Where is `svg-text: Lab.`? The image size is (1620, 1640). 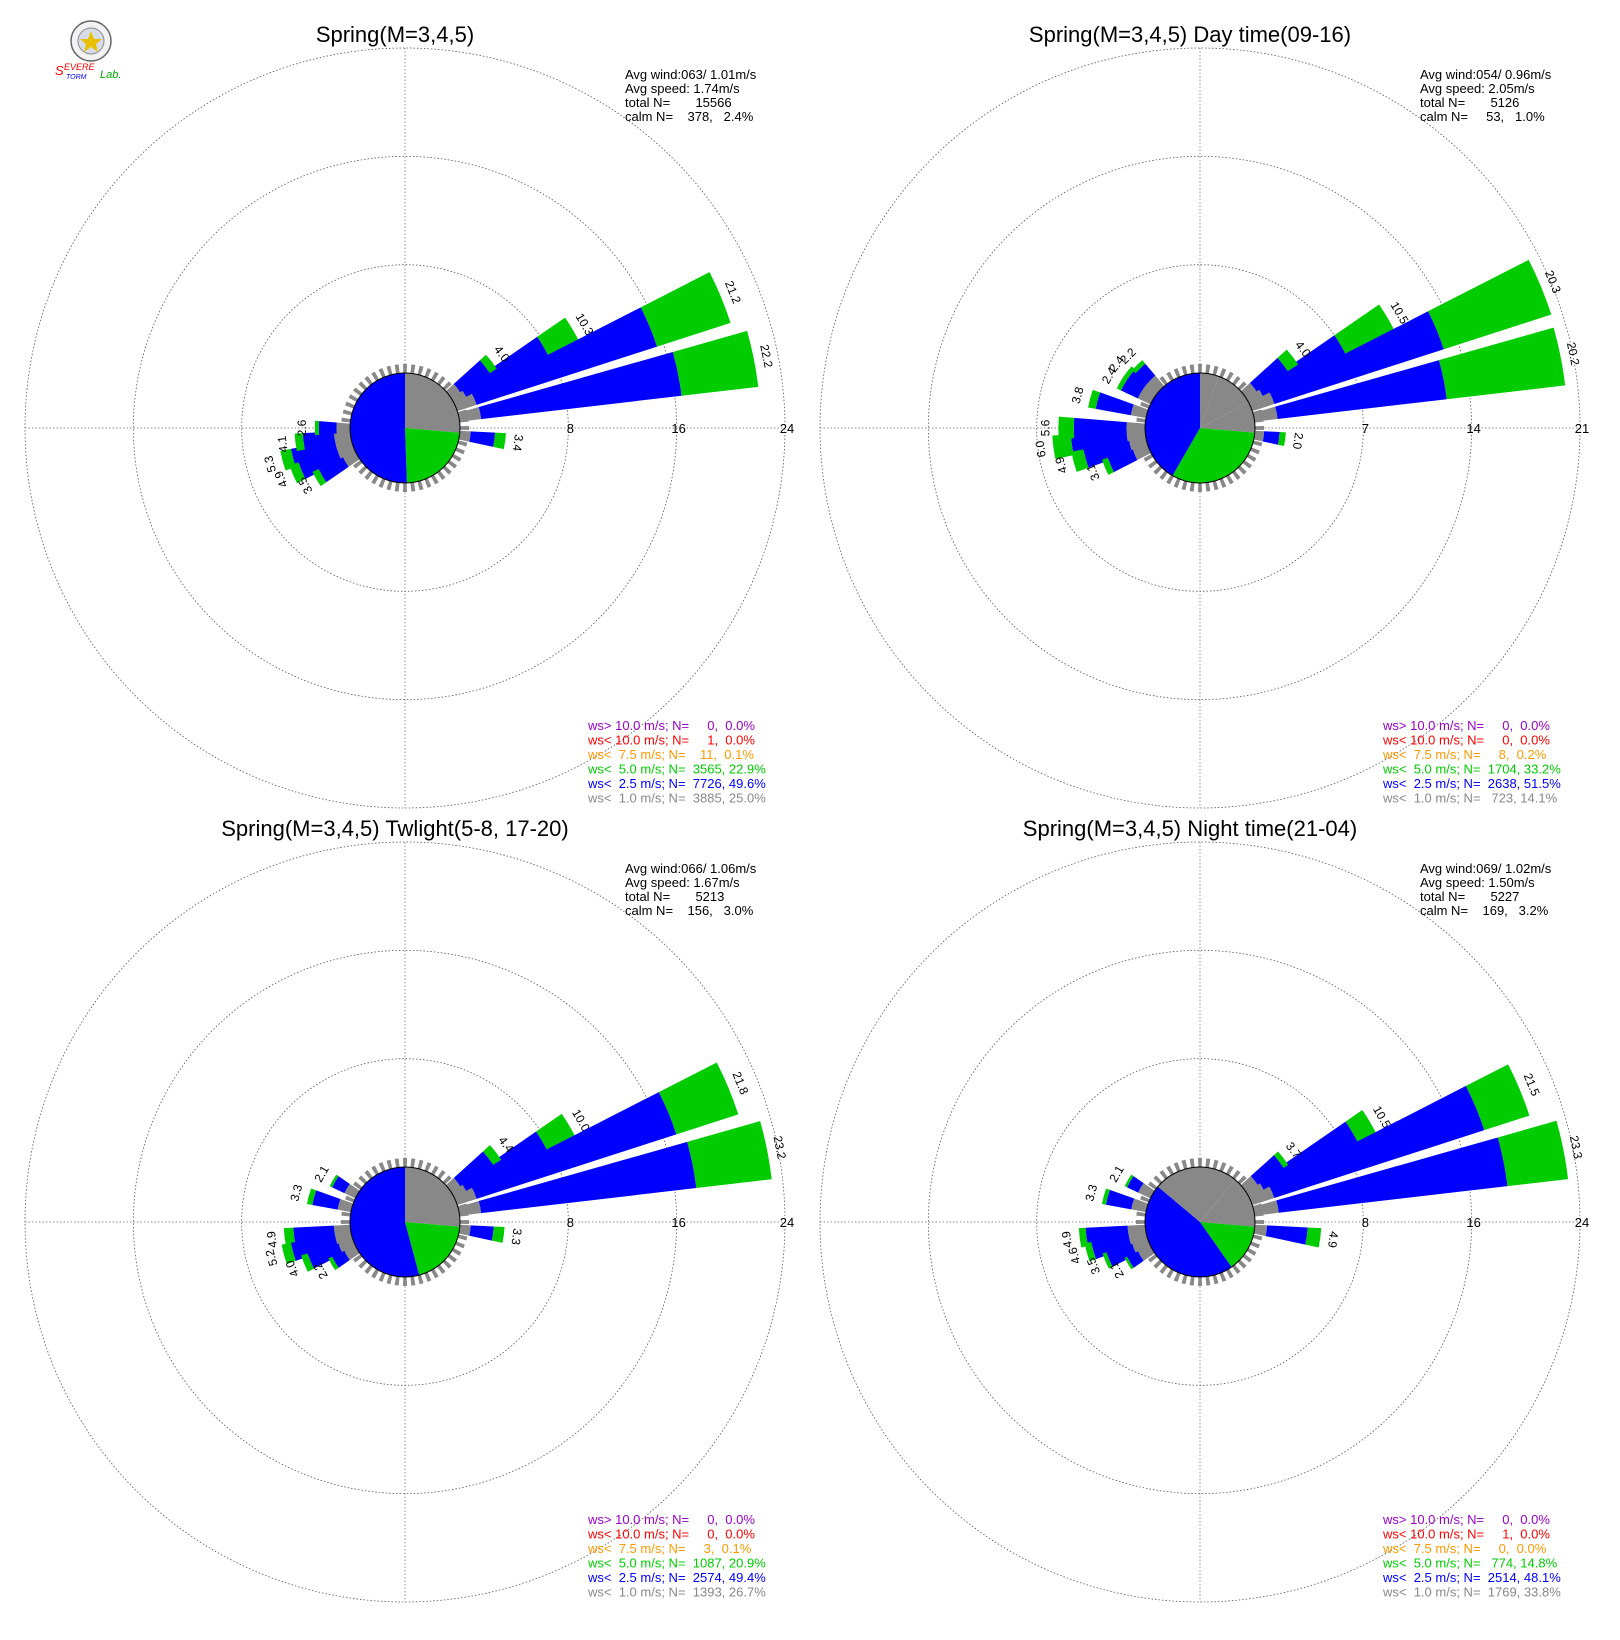 svg-text: Lab. is located at coordinates (110, 75).